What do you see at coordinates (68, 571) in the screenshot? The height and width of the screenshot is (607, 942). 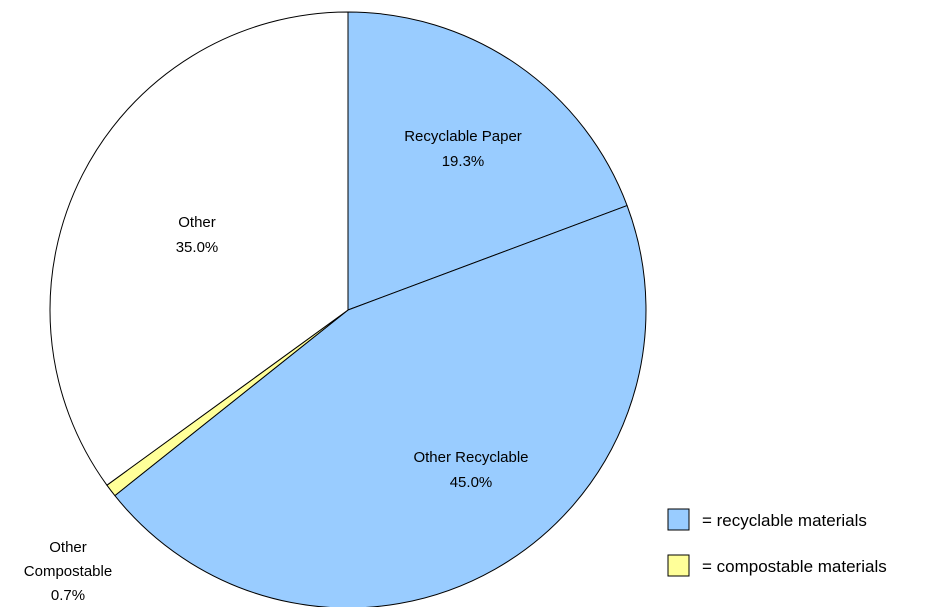 I see `slice-label-other-compostable-line2: Compostable` at bounding box center [68, 571].